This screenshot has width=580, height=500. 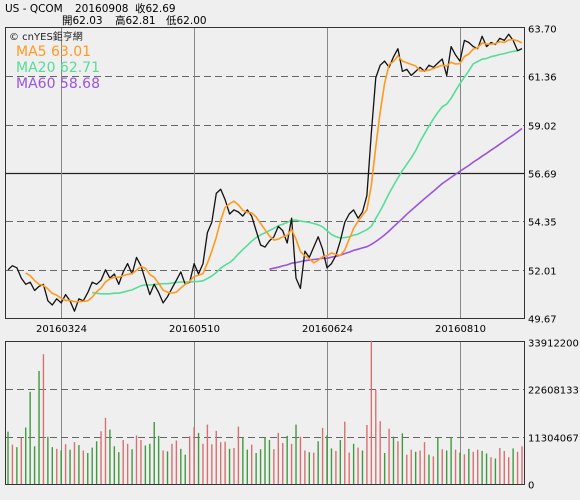 What do you see at coordinates (34, 9) in the screenshot?
I see `header-symbol: US - QCOM` at bounding box center [34, 9].